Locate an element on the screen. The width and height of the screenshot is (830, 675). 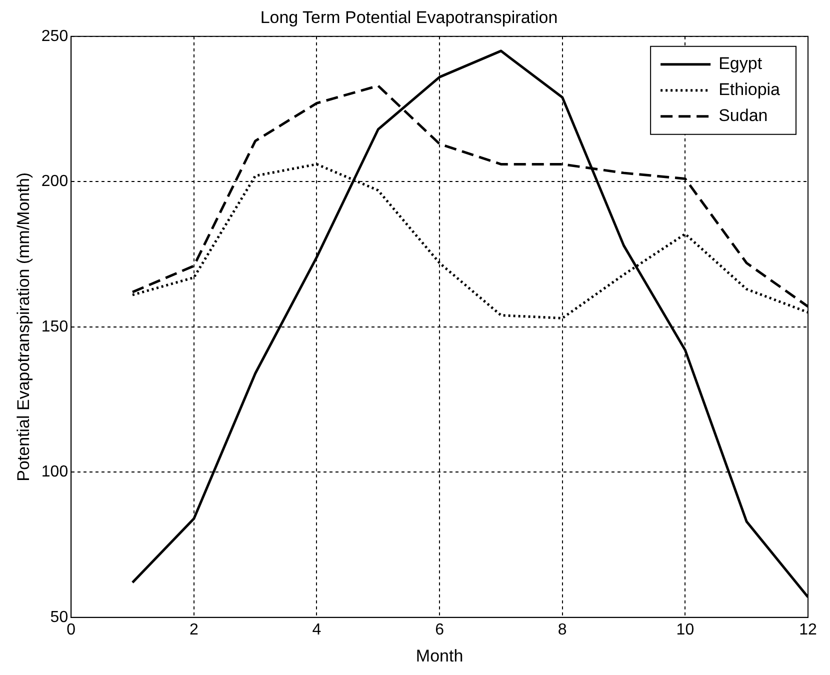
y-tick-label: 50 is located at coordinates (59, 617).